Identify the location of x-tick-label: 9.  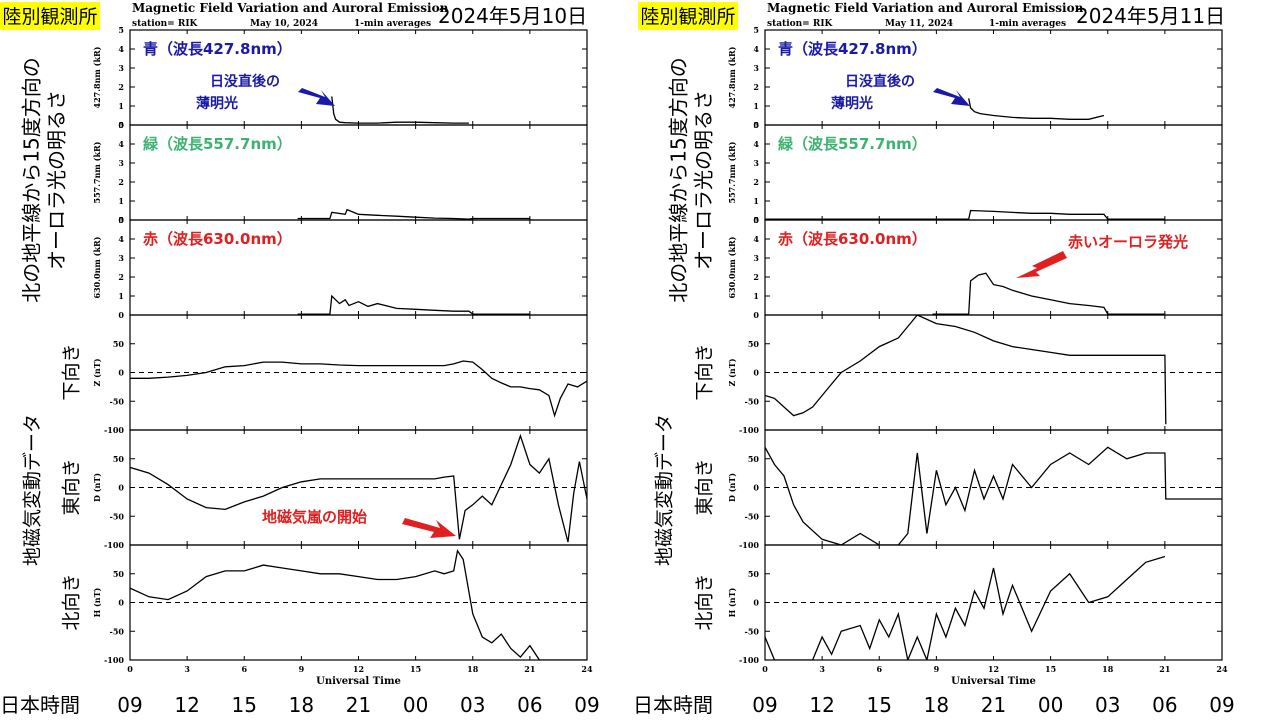
(937, 669).